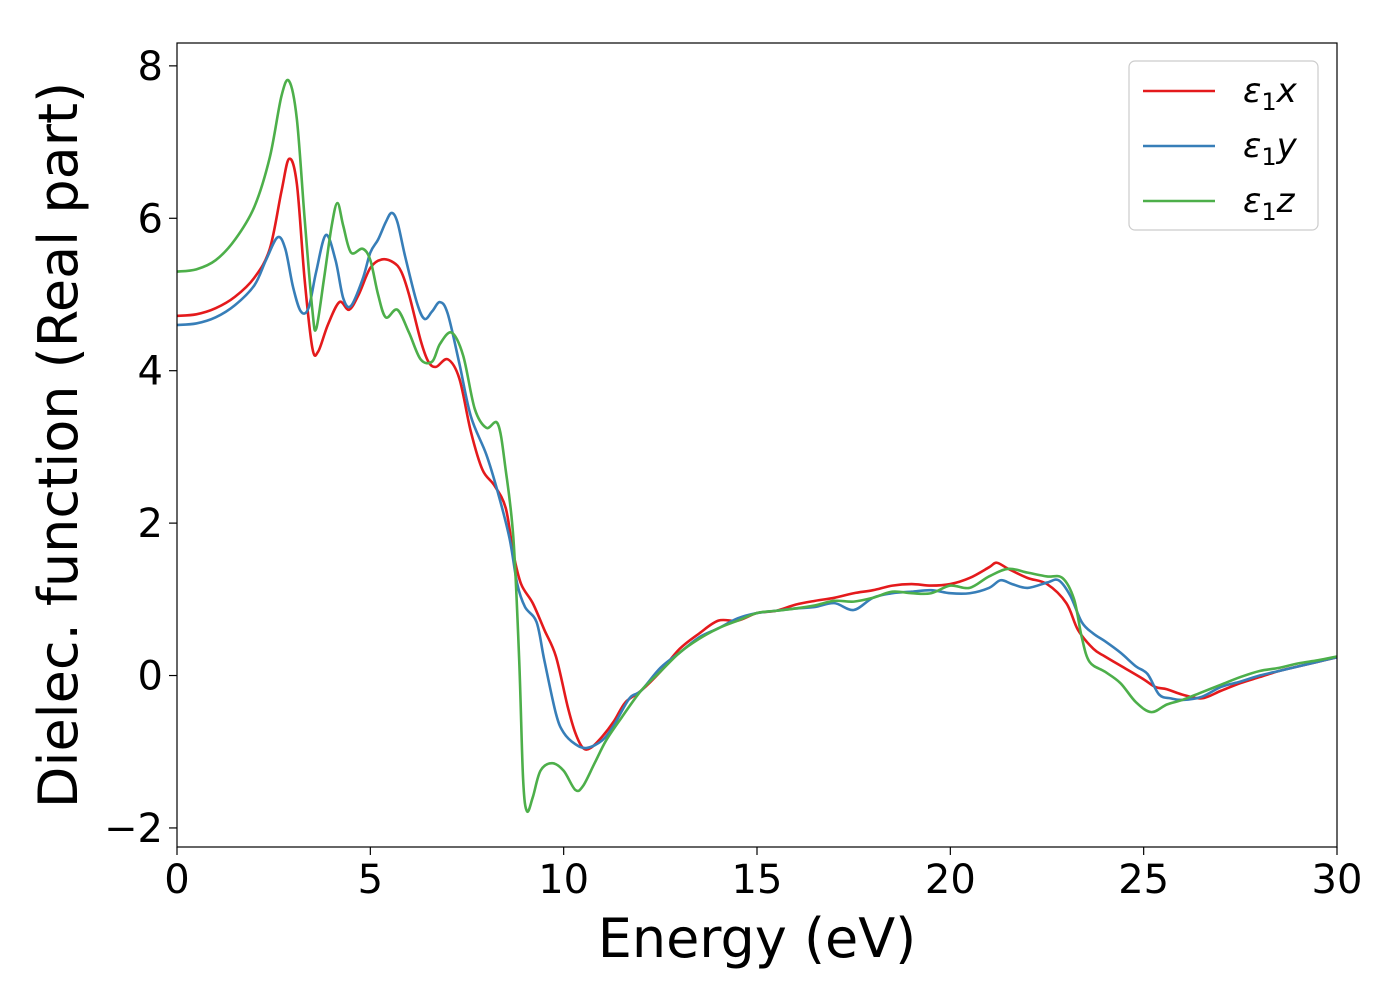 The width and height of the screenshot is (1400, 1000). I want to click on y-tick-label: 8, so click(150, 67).